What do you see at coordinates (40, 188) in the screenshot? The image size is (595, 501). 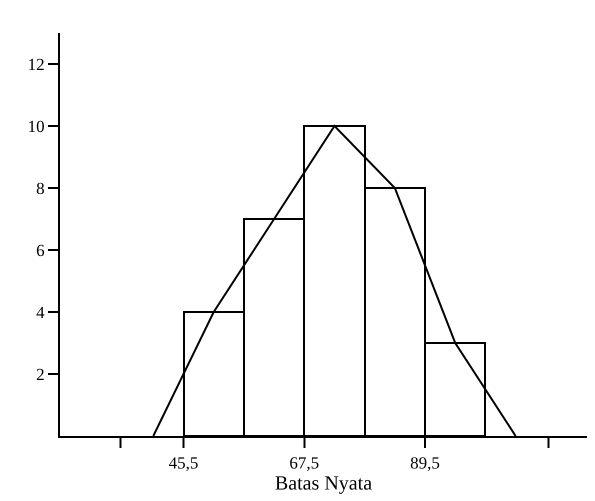 I see `y-tick-label: 8` at bounding box center [40, 188].